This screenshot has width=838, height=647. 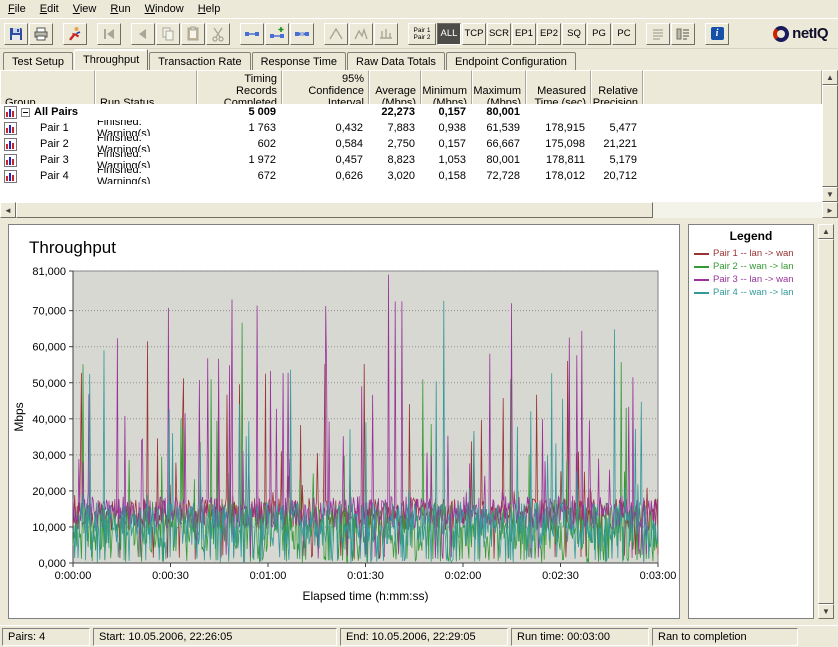 What do you see at coordinates (120, 9) in the screenshot?
I see `menu-run: Run` at bounding box center [120, 9].